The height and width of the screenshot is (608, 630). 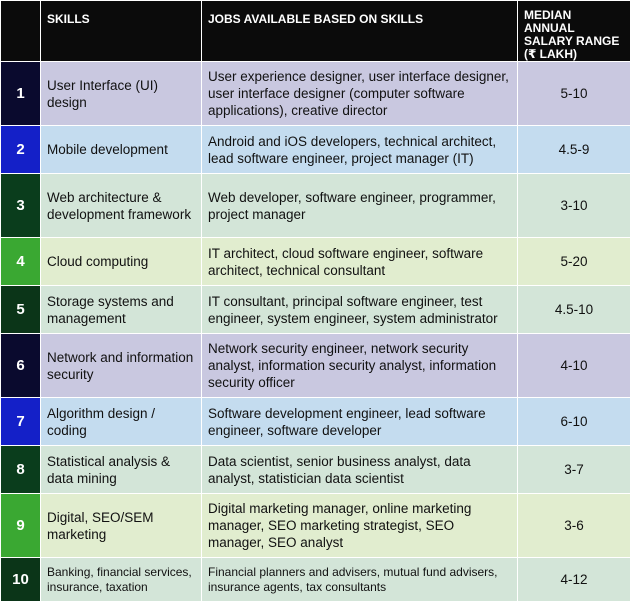 What do you see at coordinates (20, 205) in the screenshot?
I see `row-number: 3` at bounding box center [20, 205].